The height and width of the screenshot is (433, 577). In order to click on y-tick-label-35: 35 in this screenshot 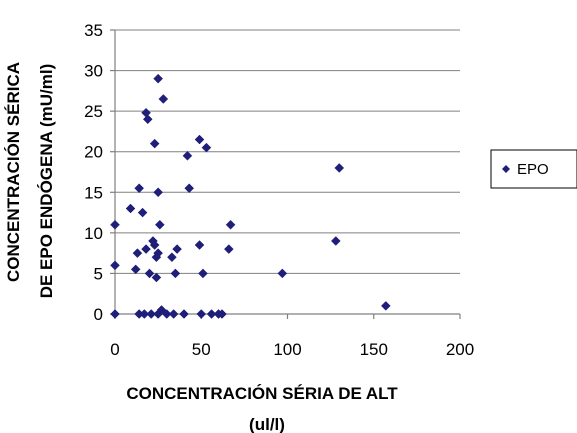, I will do `click(93, 30)`.